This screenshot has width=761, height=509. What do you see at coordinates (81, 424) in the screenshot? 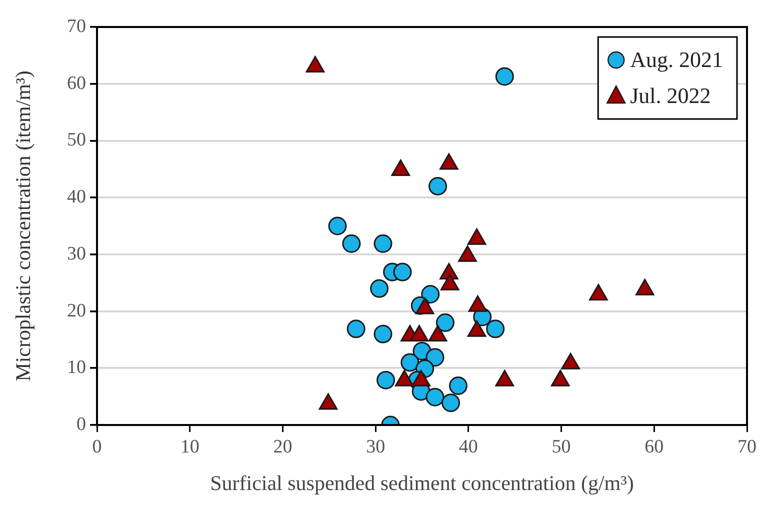
I see `y-tick-label: 0` at bounding box center [81, 424].